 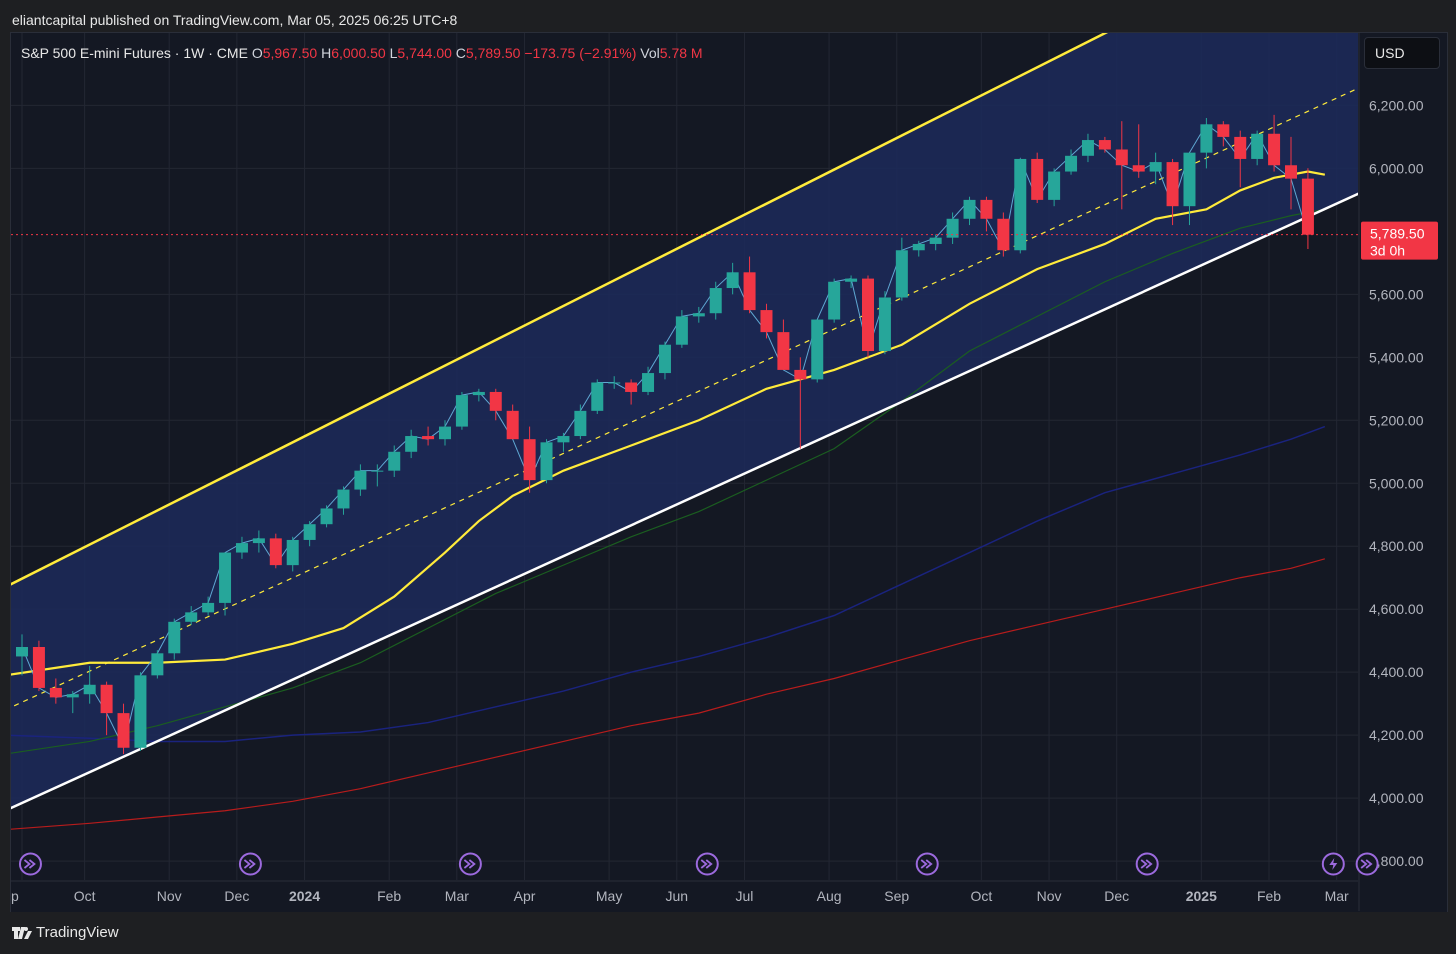 I want to click on bar-countdown-label: 3d 0h, so click(x=1387, y=251).